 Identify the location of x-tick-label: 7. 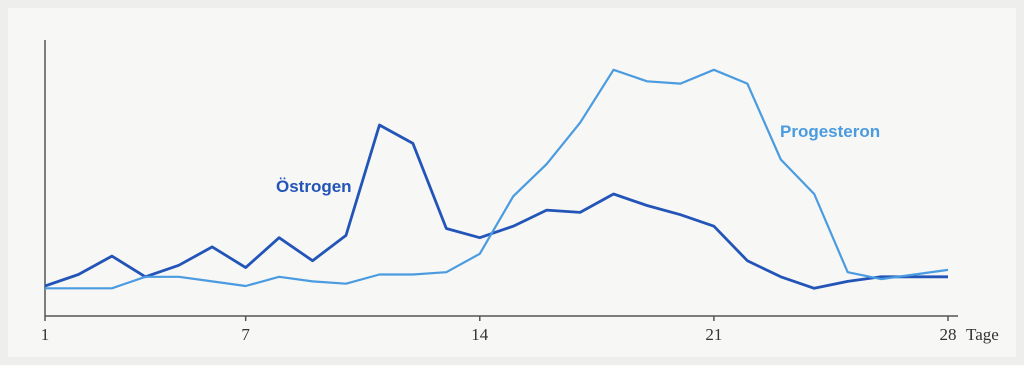
(245, 334).